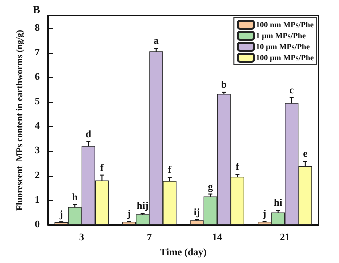 The width and height of the screenshot is (339, 263). What do you see at coordinates (292, 90) in the screenshot?
I see `annotation: c` at bounding box center [292, 90].